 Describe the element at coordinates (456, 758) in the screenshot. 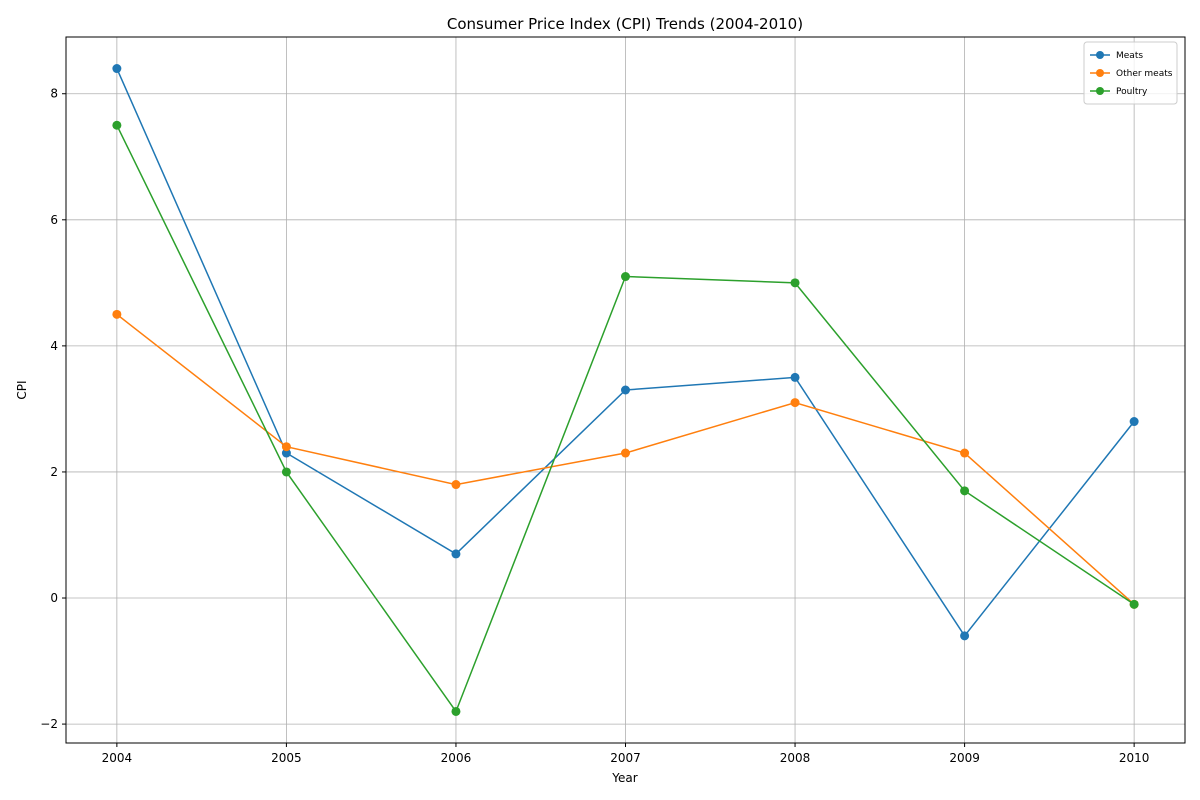

I see `x-tick-label: 2006` at that location.